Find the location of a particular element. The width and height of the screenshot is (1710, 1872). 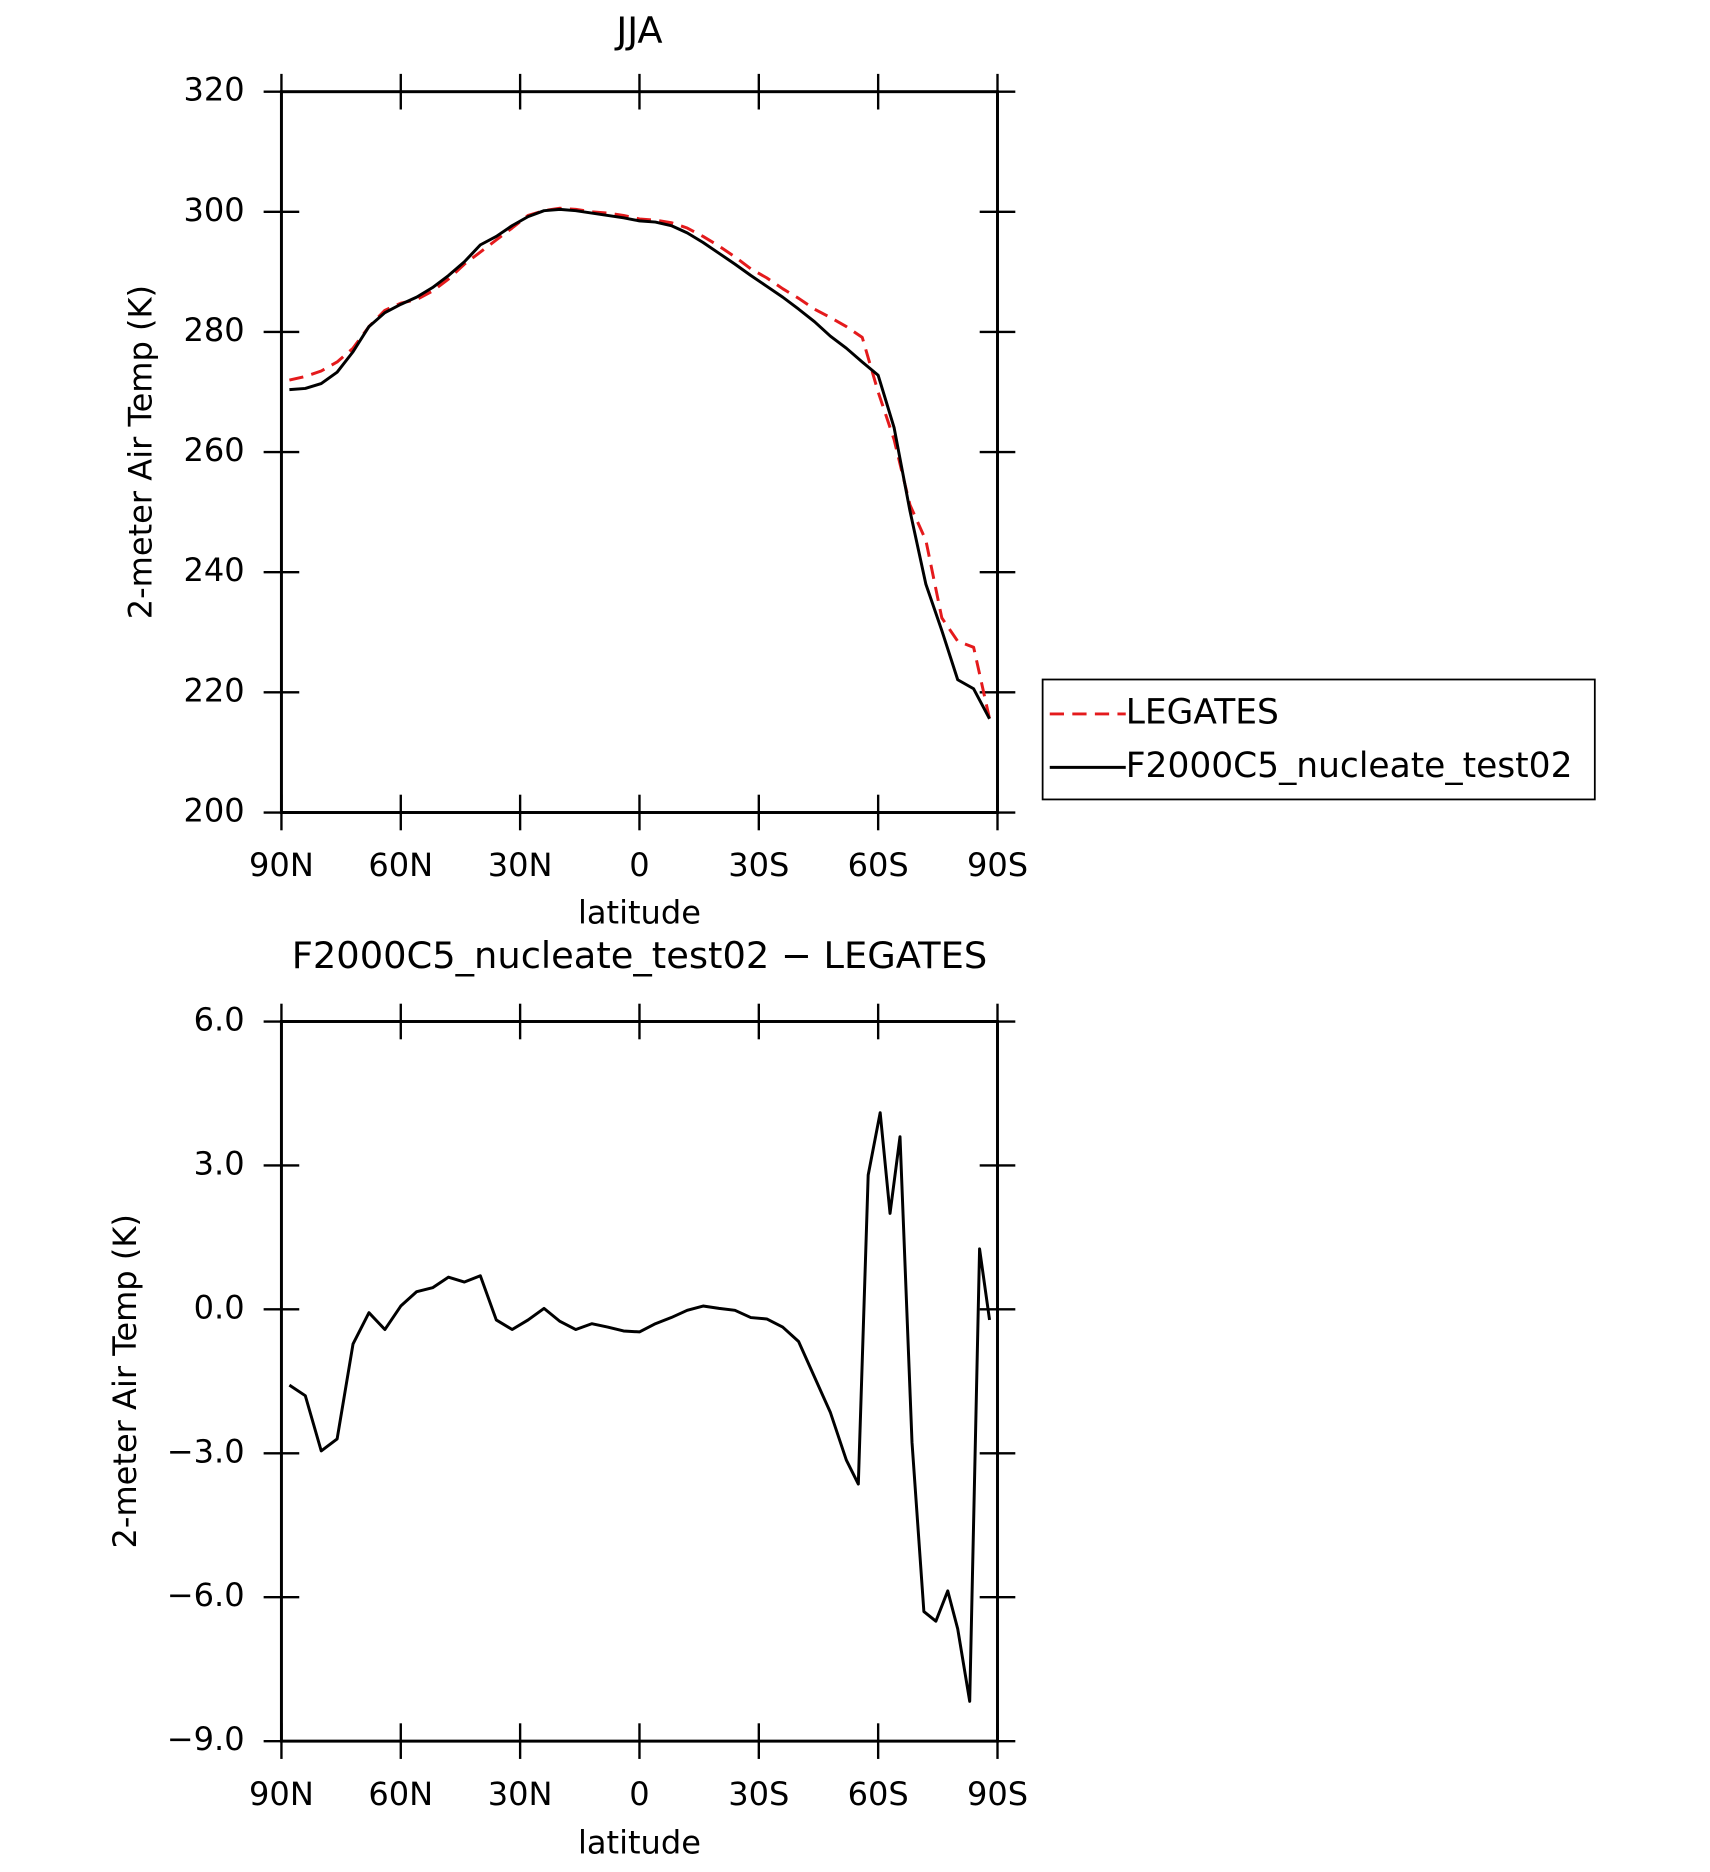

y-tick-label: 320 is located at coordinates (213, 90).